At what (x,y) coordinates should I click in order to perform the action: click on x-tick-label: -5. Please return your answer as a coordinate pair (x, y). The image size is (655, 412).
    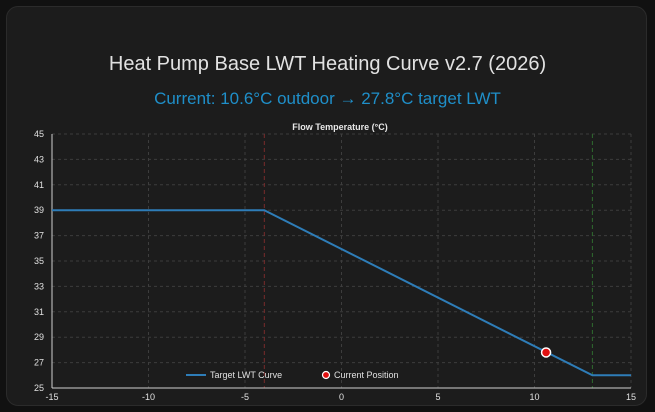
    Looking at the image, I should click on (245, 397).